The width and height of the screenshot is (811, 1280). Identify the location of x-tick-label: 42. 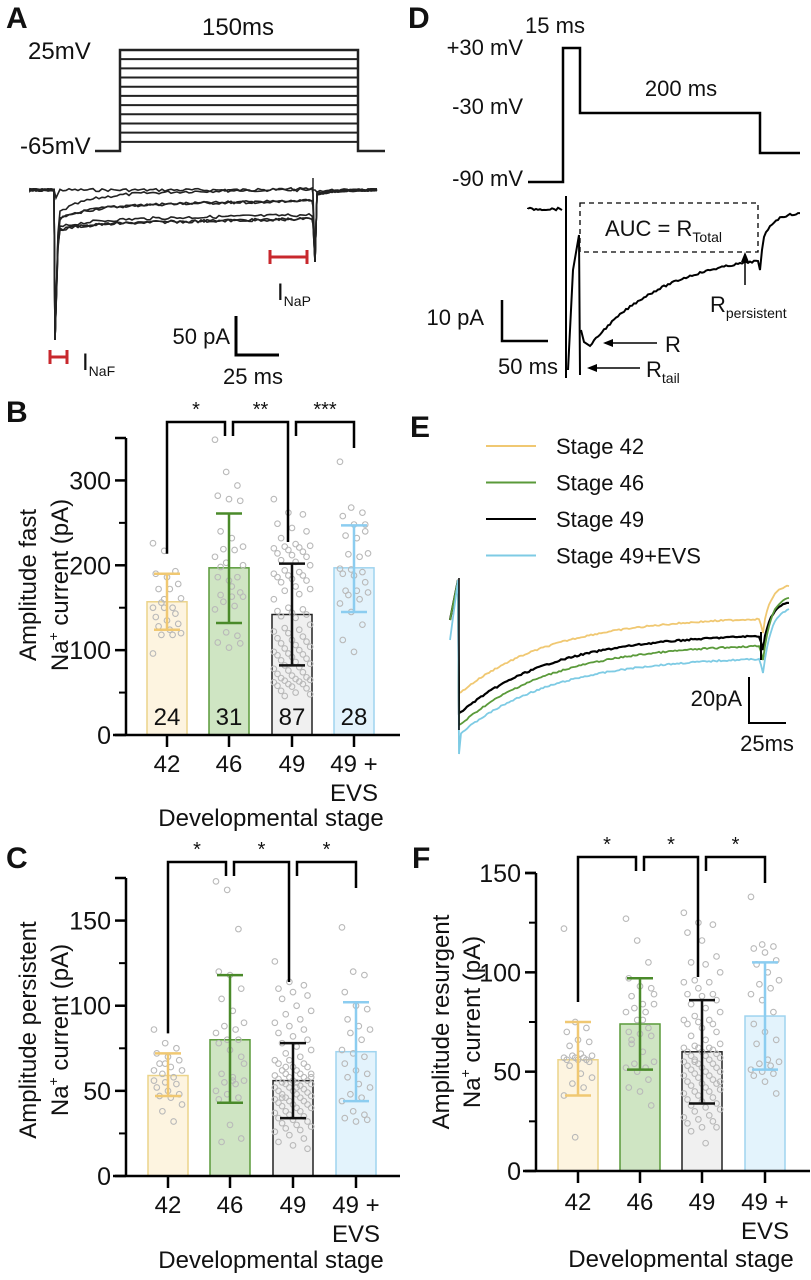
(578, 1202).